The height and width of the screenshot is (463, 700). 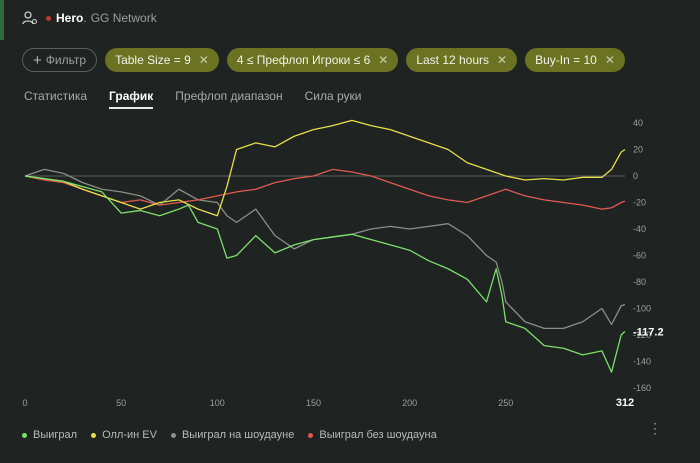 I want to click on filter-chip-label: Table Size = 9, so click(x=153, y=60).